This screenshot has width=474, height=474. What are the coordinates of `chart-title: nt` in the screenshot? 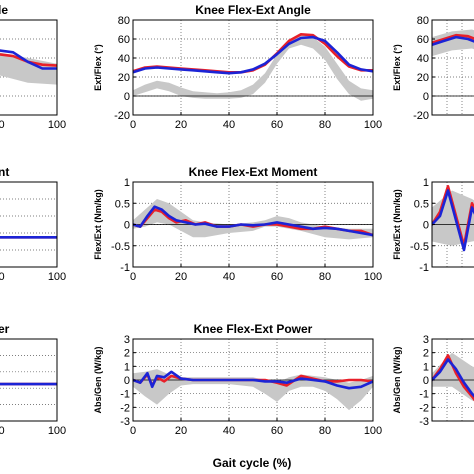 It's located at (4, 172).